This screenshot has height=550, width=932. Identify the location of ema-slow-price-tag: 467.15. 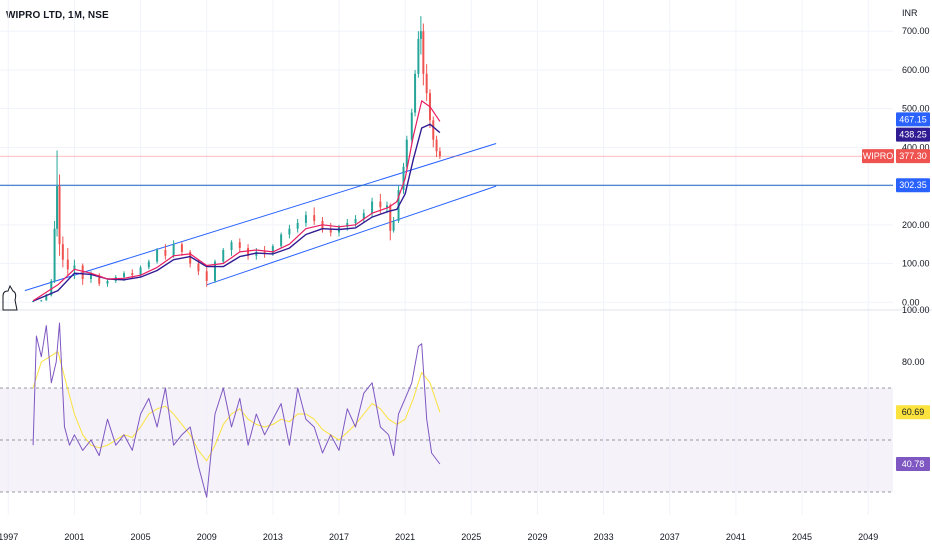
(913, 119).